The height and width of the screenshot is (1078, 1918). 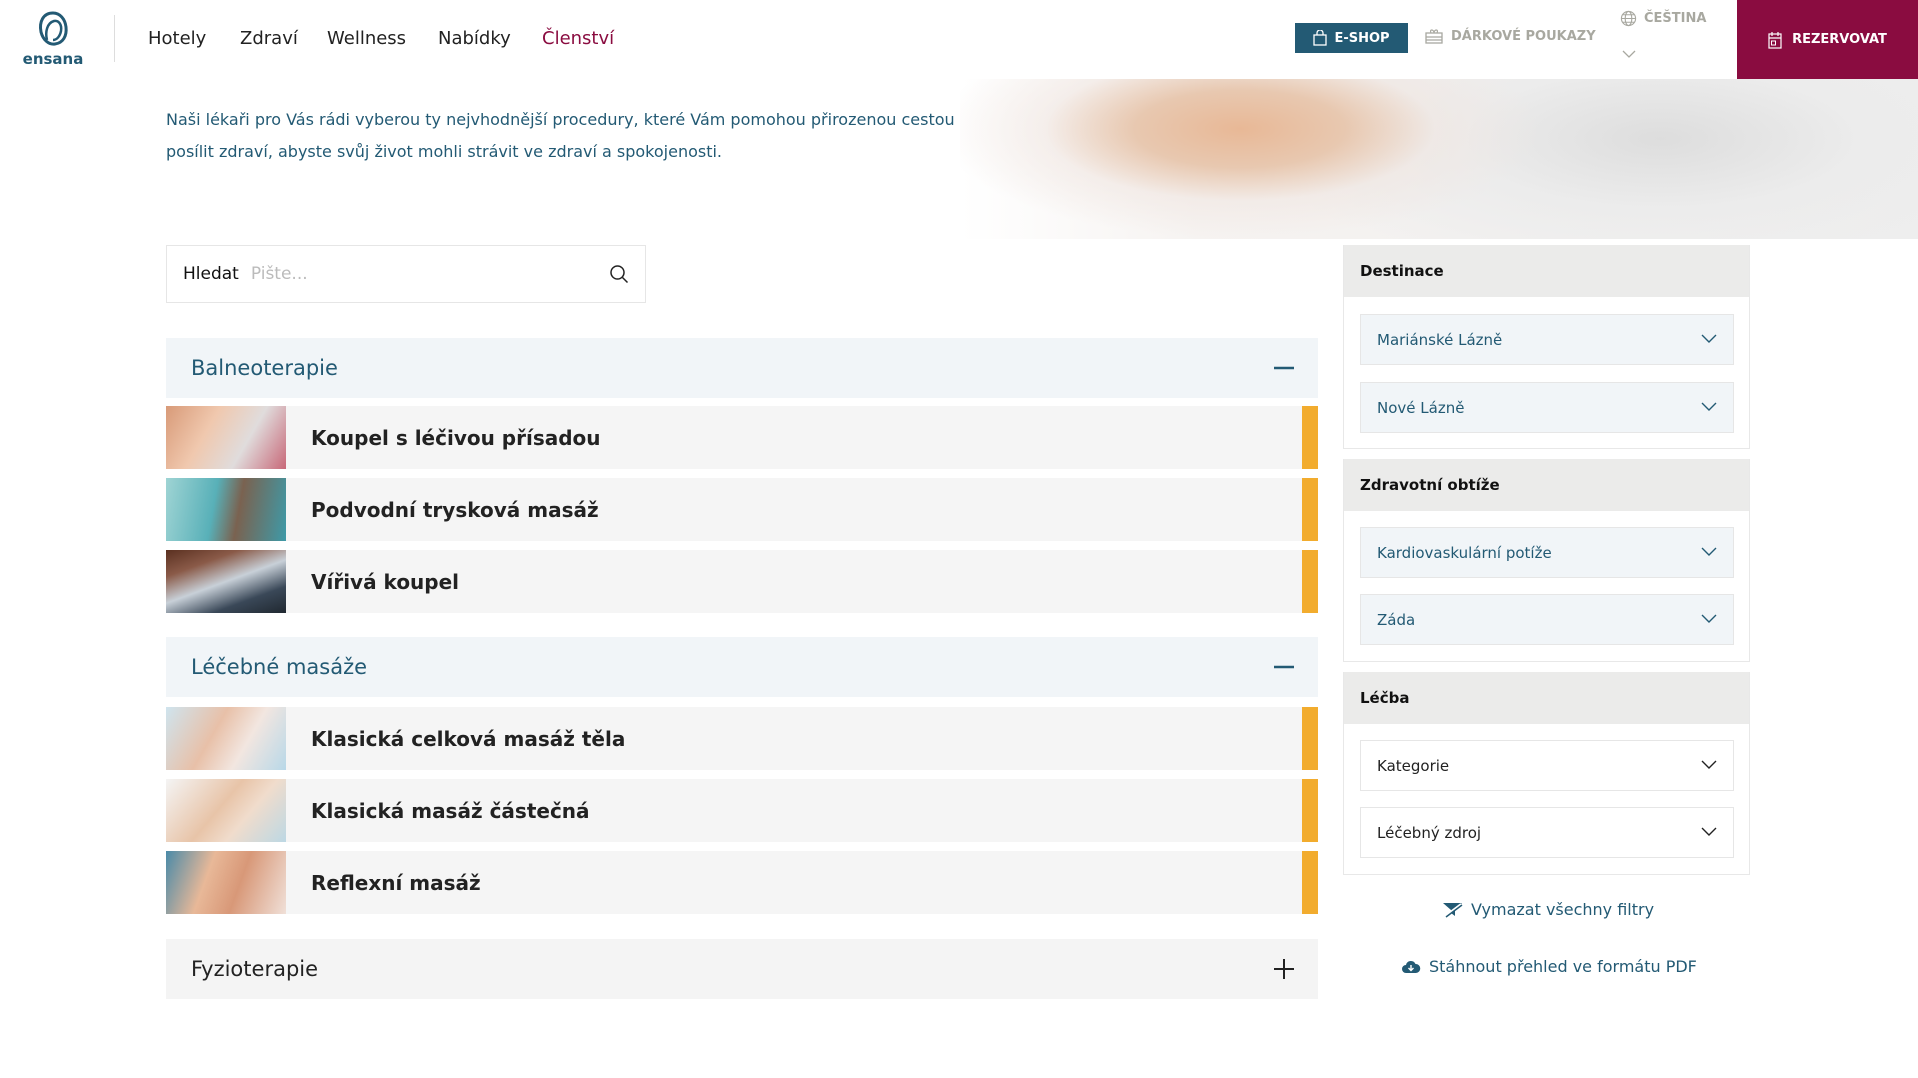 I want to click on download-pdf-link: Stáhnout přehled ve formátu PDF, so click(x=1549, y=966).